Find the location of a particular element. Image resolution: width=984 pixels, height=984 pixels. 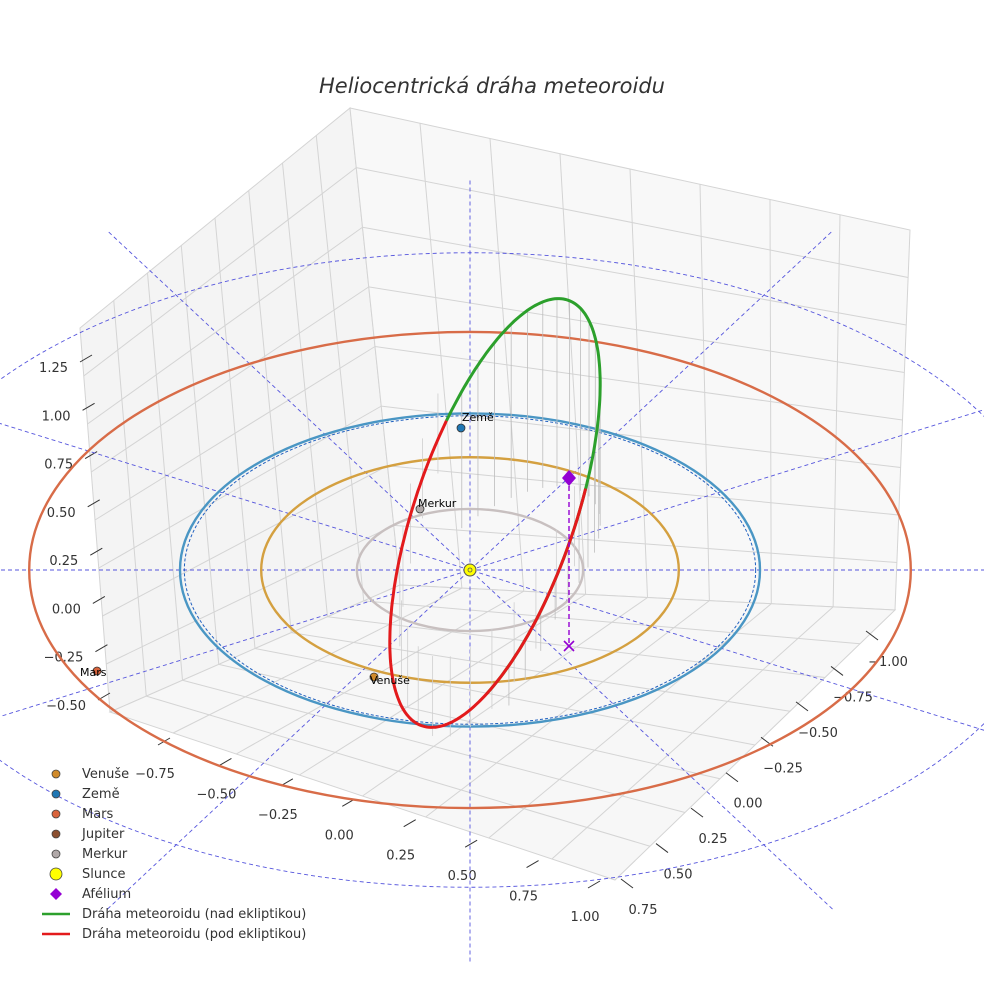

y-tick-label: 0.25 is located at coordinates (713, 839).